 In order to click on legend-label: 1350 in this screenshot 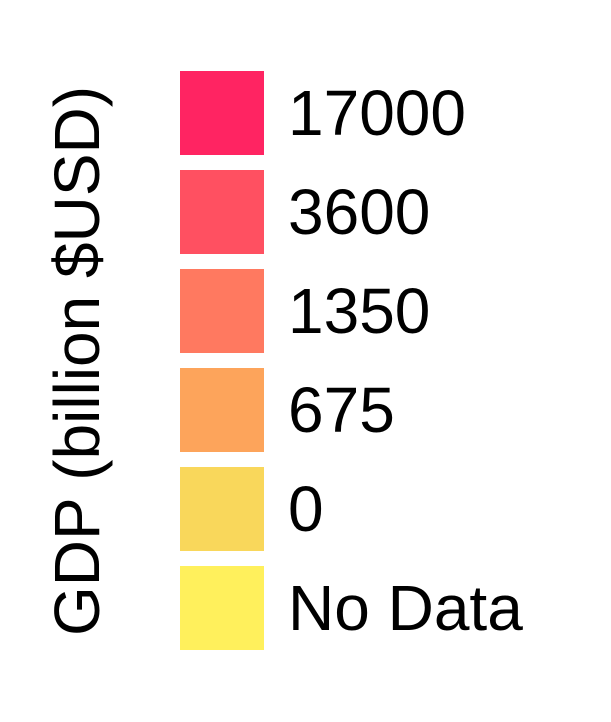, I will do `click(359, 311)`.